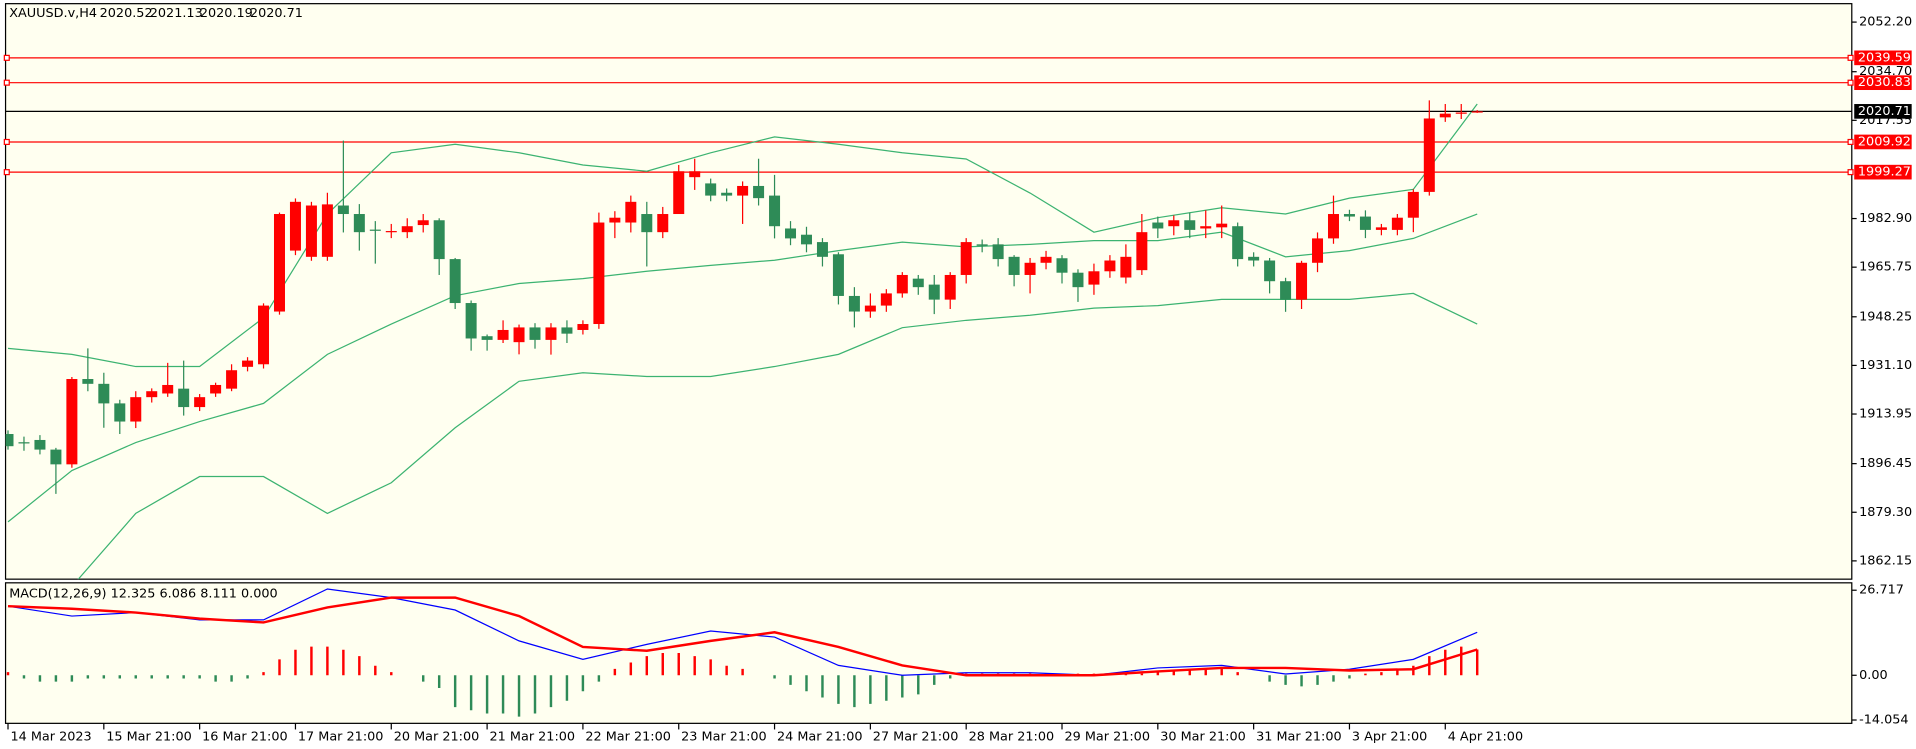 Image resolution: width=1916 pixels, height=749 pixels. I want to click on level-label: 2030.83, so click(1884, 82).